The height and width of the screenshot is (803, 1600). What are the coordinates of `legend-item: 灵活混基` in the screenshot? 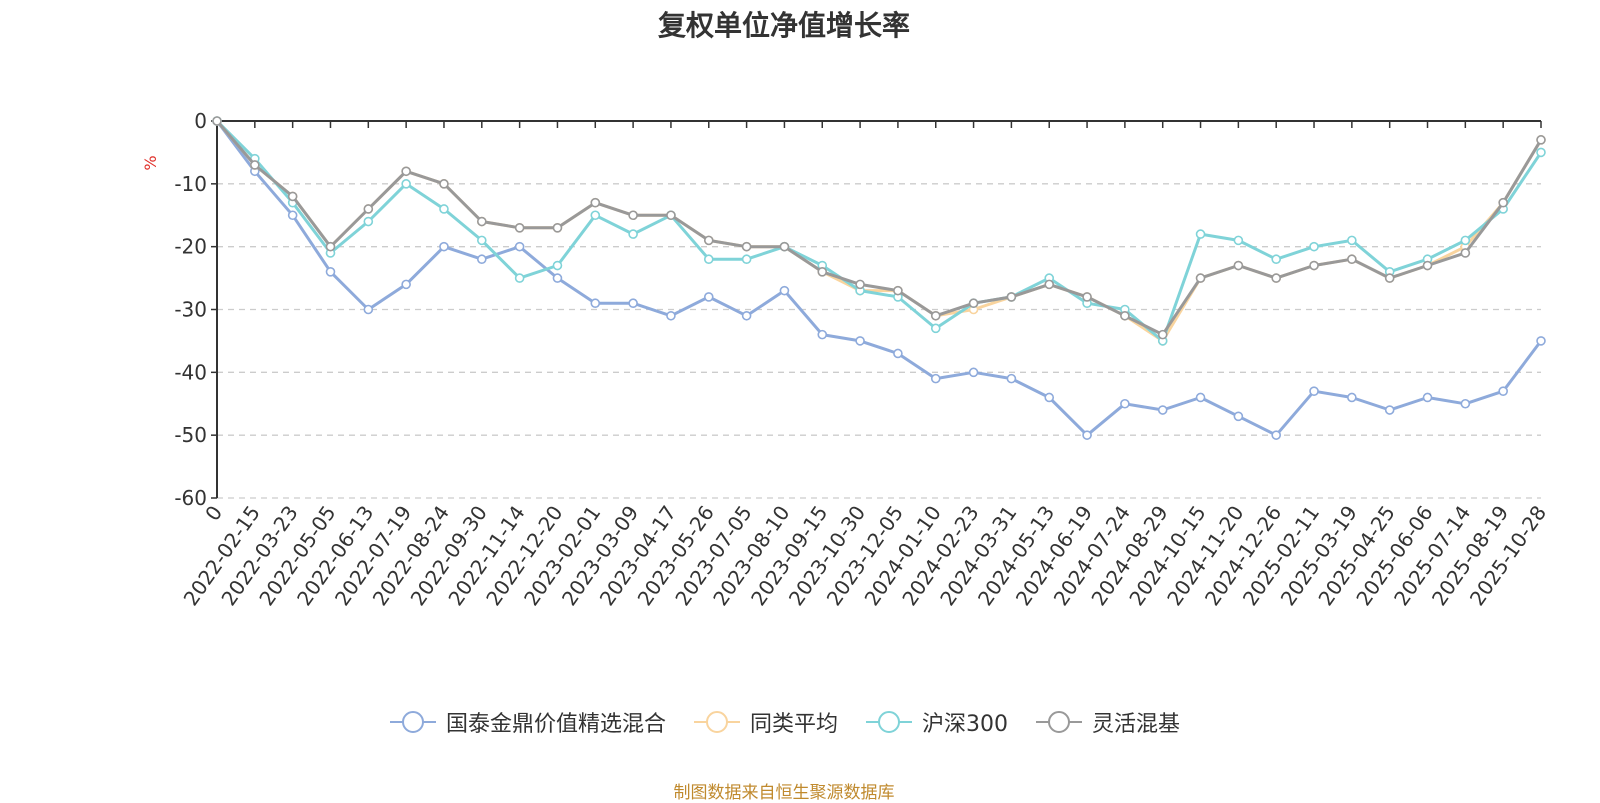 It's located at (1107, 722).